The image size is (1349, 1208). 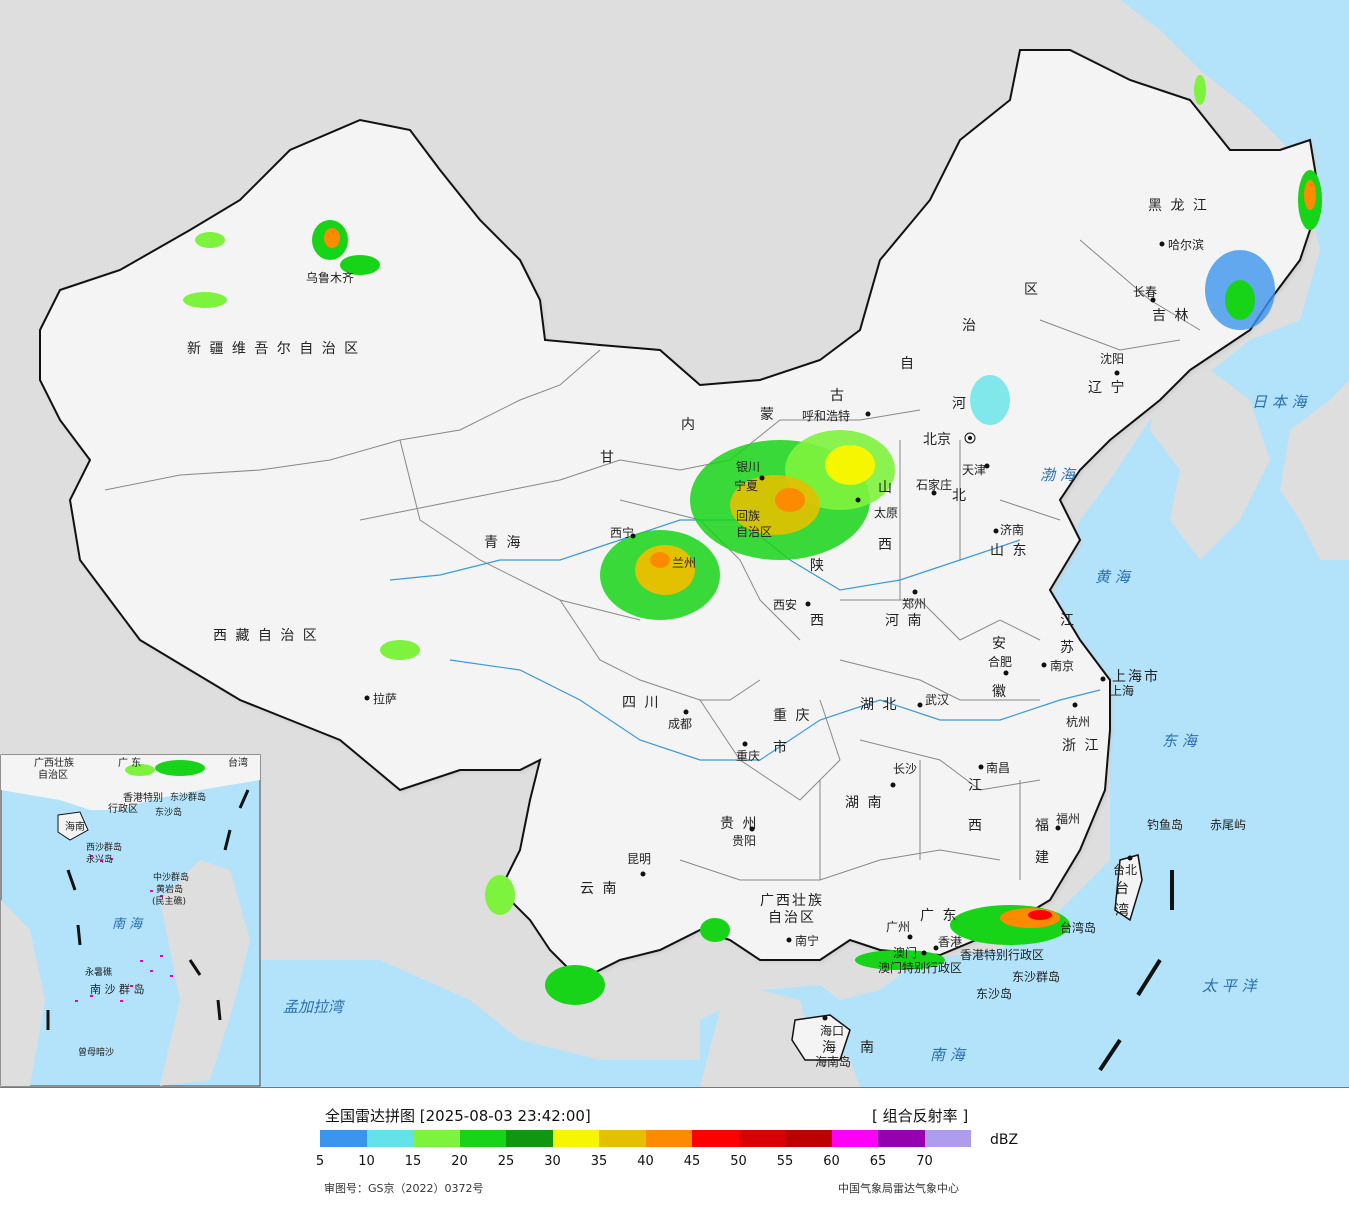 What do you see at coordinates (754, 532) in the screenshot?
I see `label-ningxia-3: 自治区` at bounding box center [754, 532].